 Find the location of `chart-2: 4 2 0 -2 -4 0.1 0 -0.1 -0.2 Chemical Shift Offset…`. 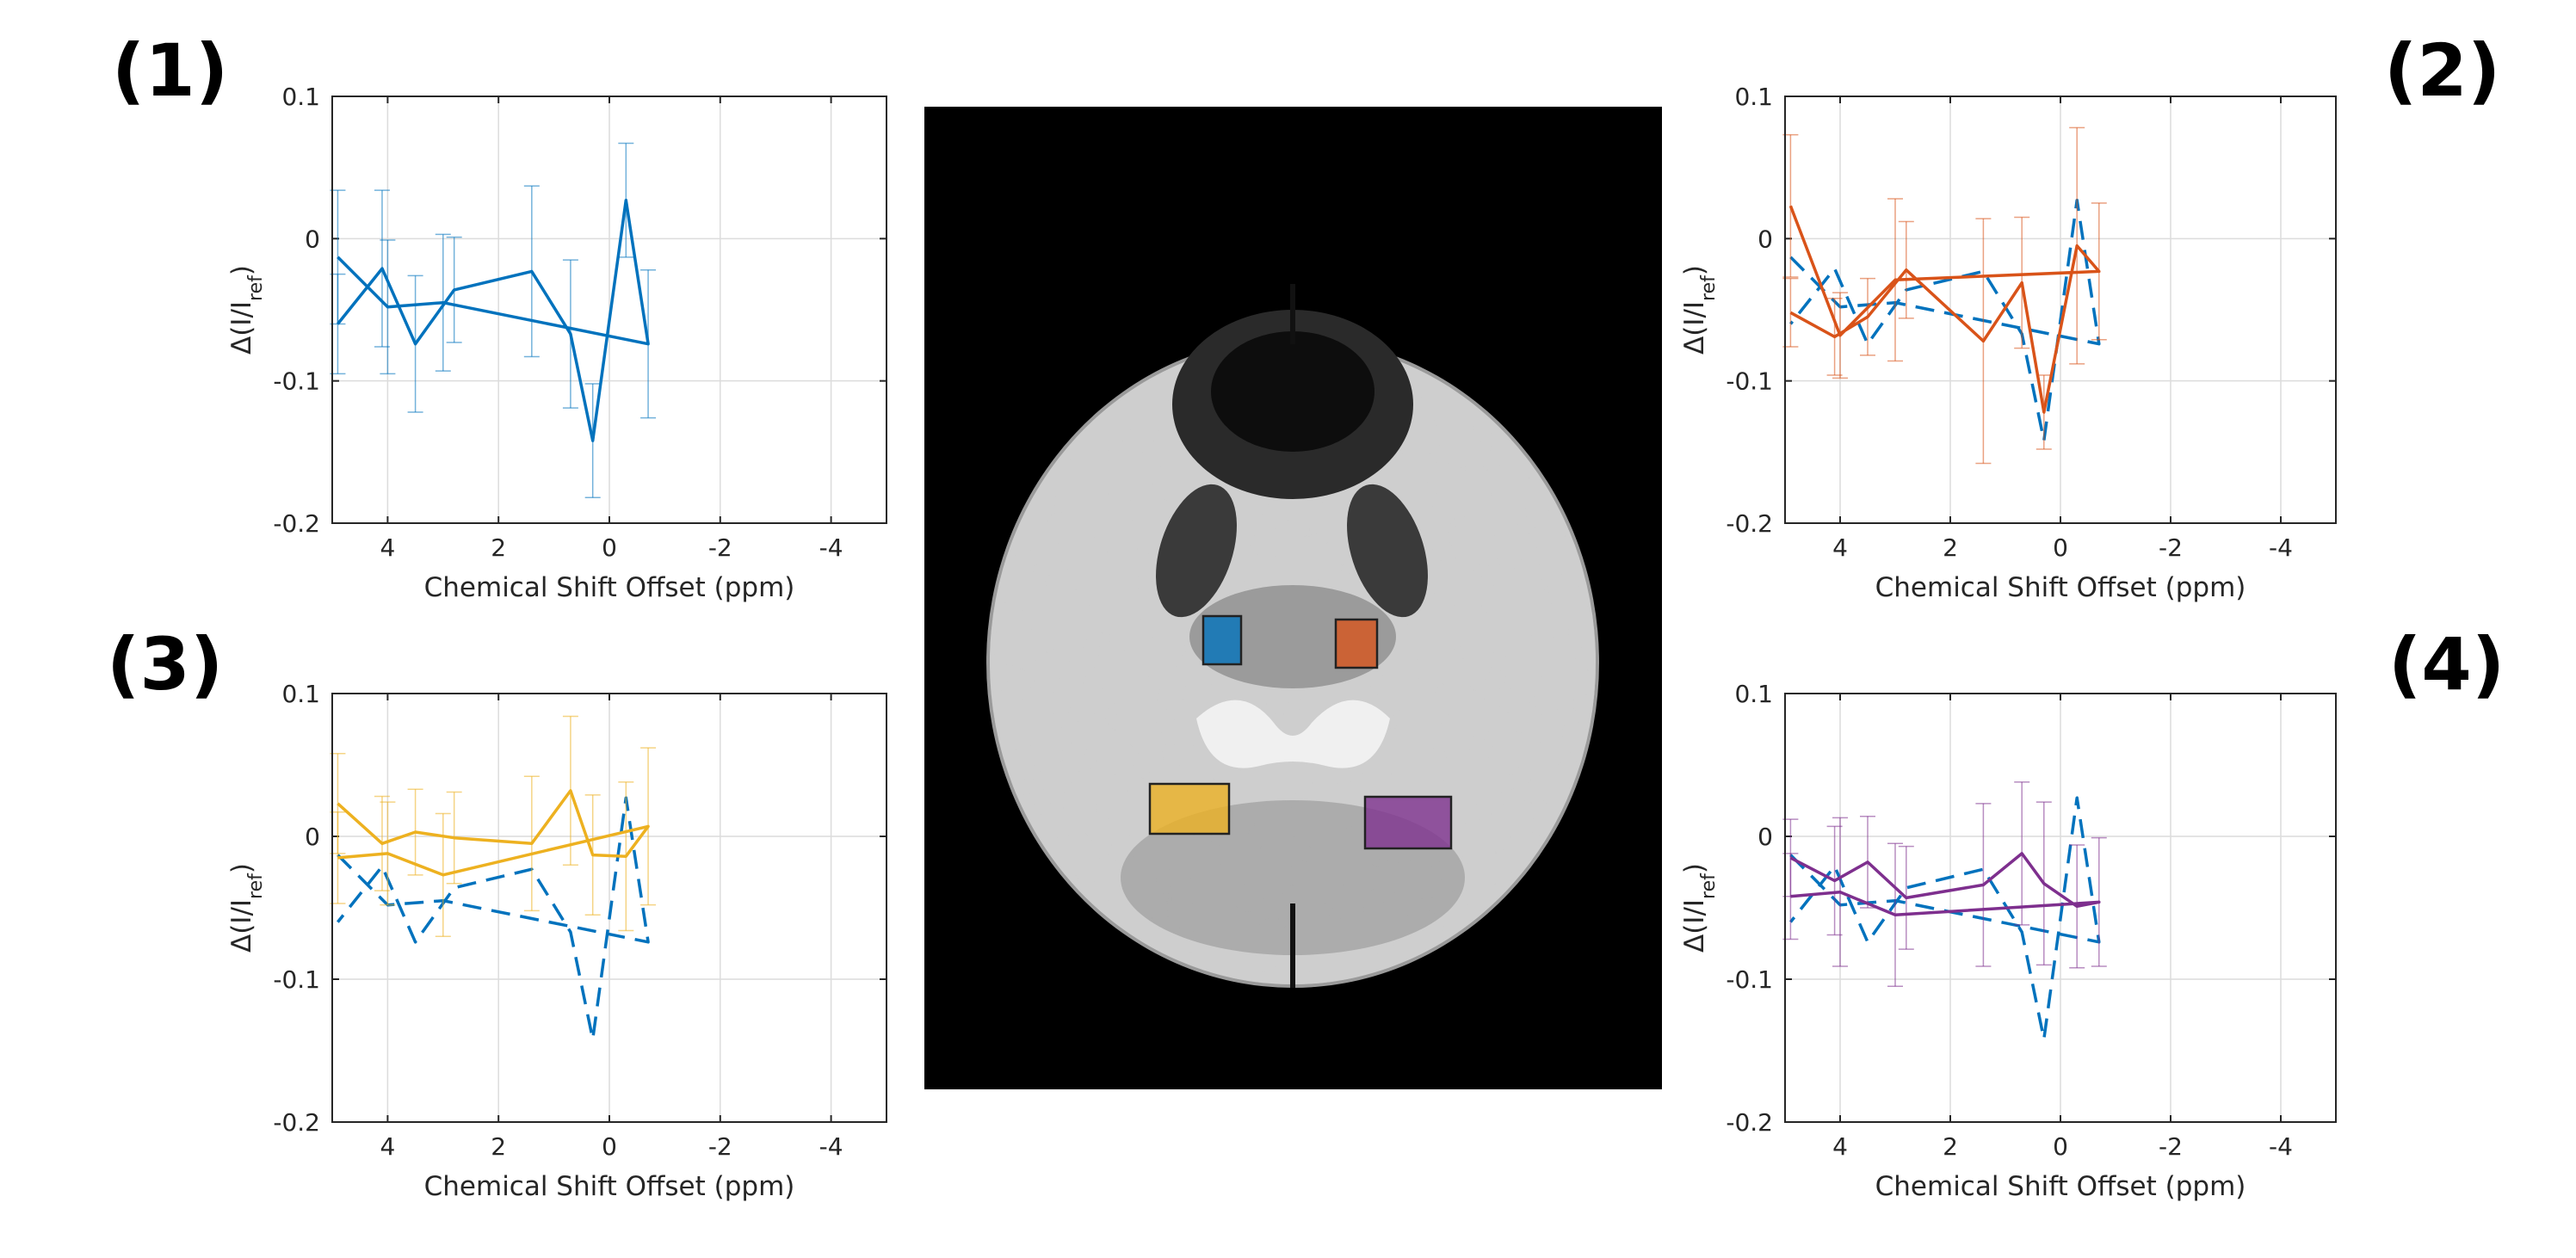

chart-2: 4 2 0 -2 -4 0.1 0 -0.1 -0.2 Chemical Shift Offset… is located at coordinates (2008, 343).